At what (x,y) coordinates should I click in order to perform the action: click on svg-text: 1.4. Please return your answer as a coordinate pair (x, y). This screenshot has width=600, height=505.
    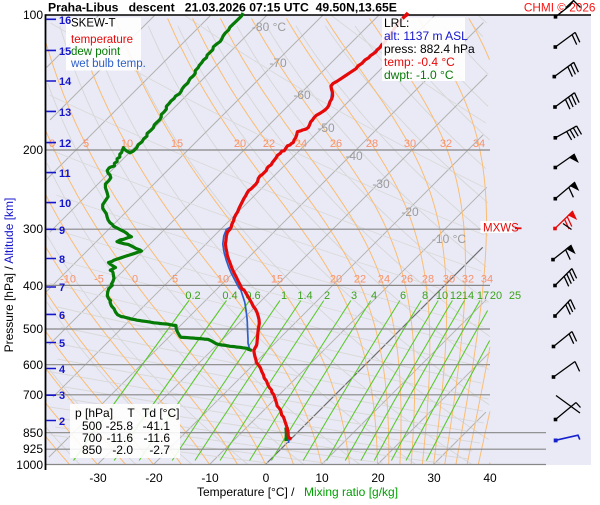
    Looking at the image, I should click on (304, 296).